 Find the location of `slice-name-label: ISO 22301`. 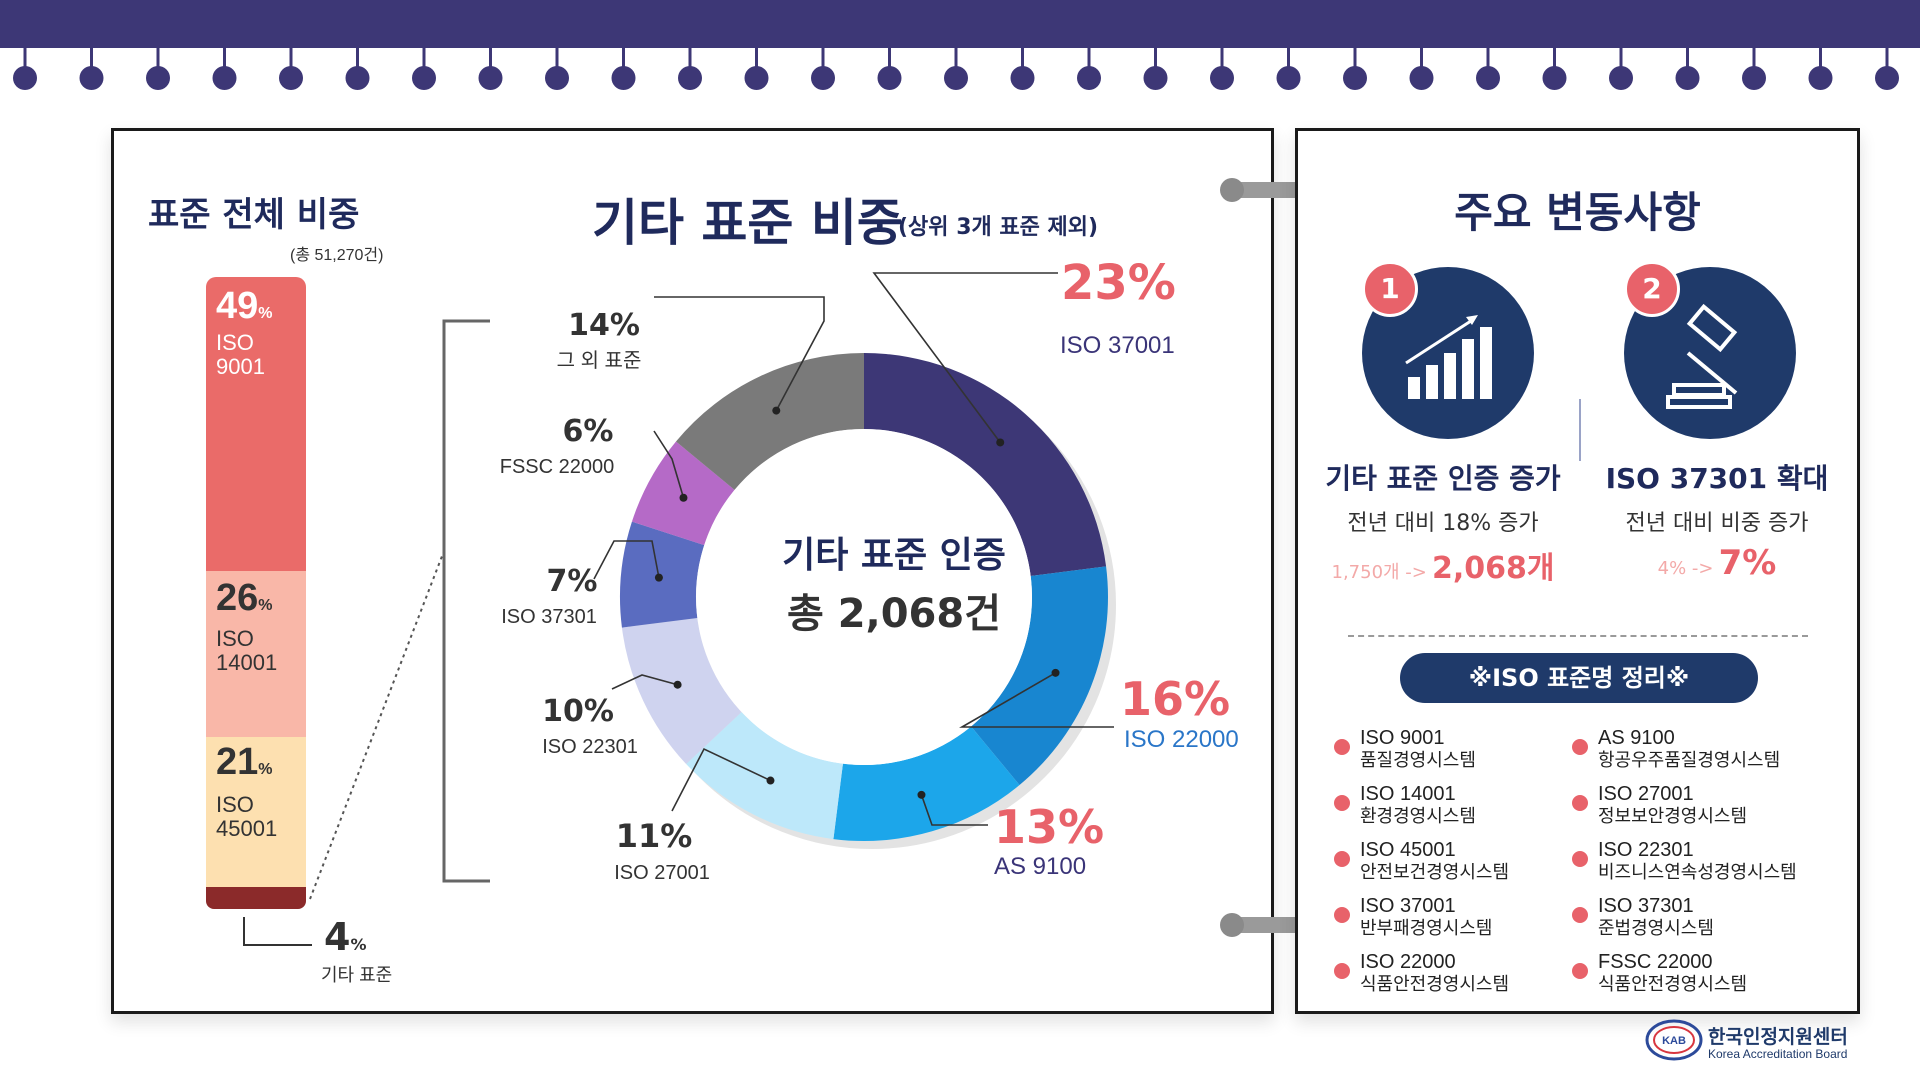

slice-name-label: ISO 22301 is located at coordinates (590, 747).